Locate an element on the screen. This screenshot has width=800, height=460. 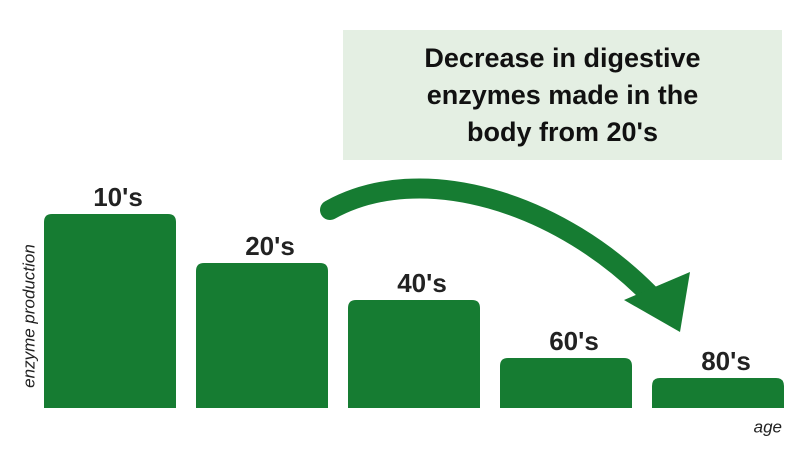
category-label: 60's is located at coordinates (574, 341).